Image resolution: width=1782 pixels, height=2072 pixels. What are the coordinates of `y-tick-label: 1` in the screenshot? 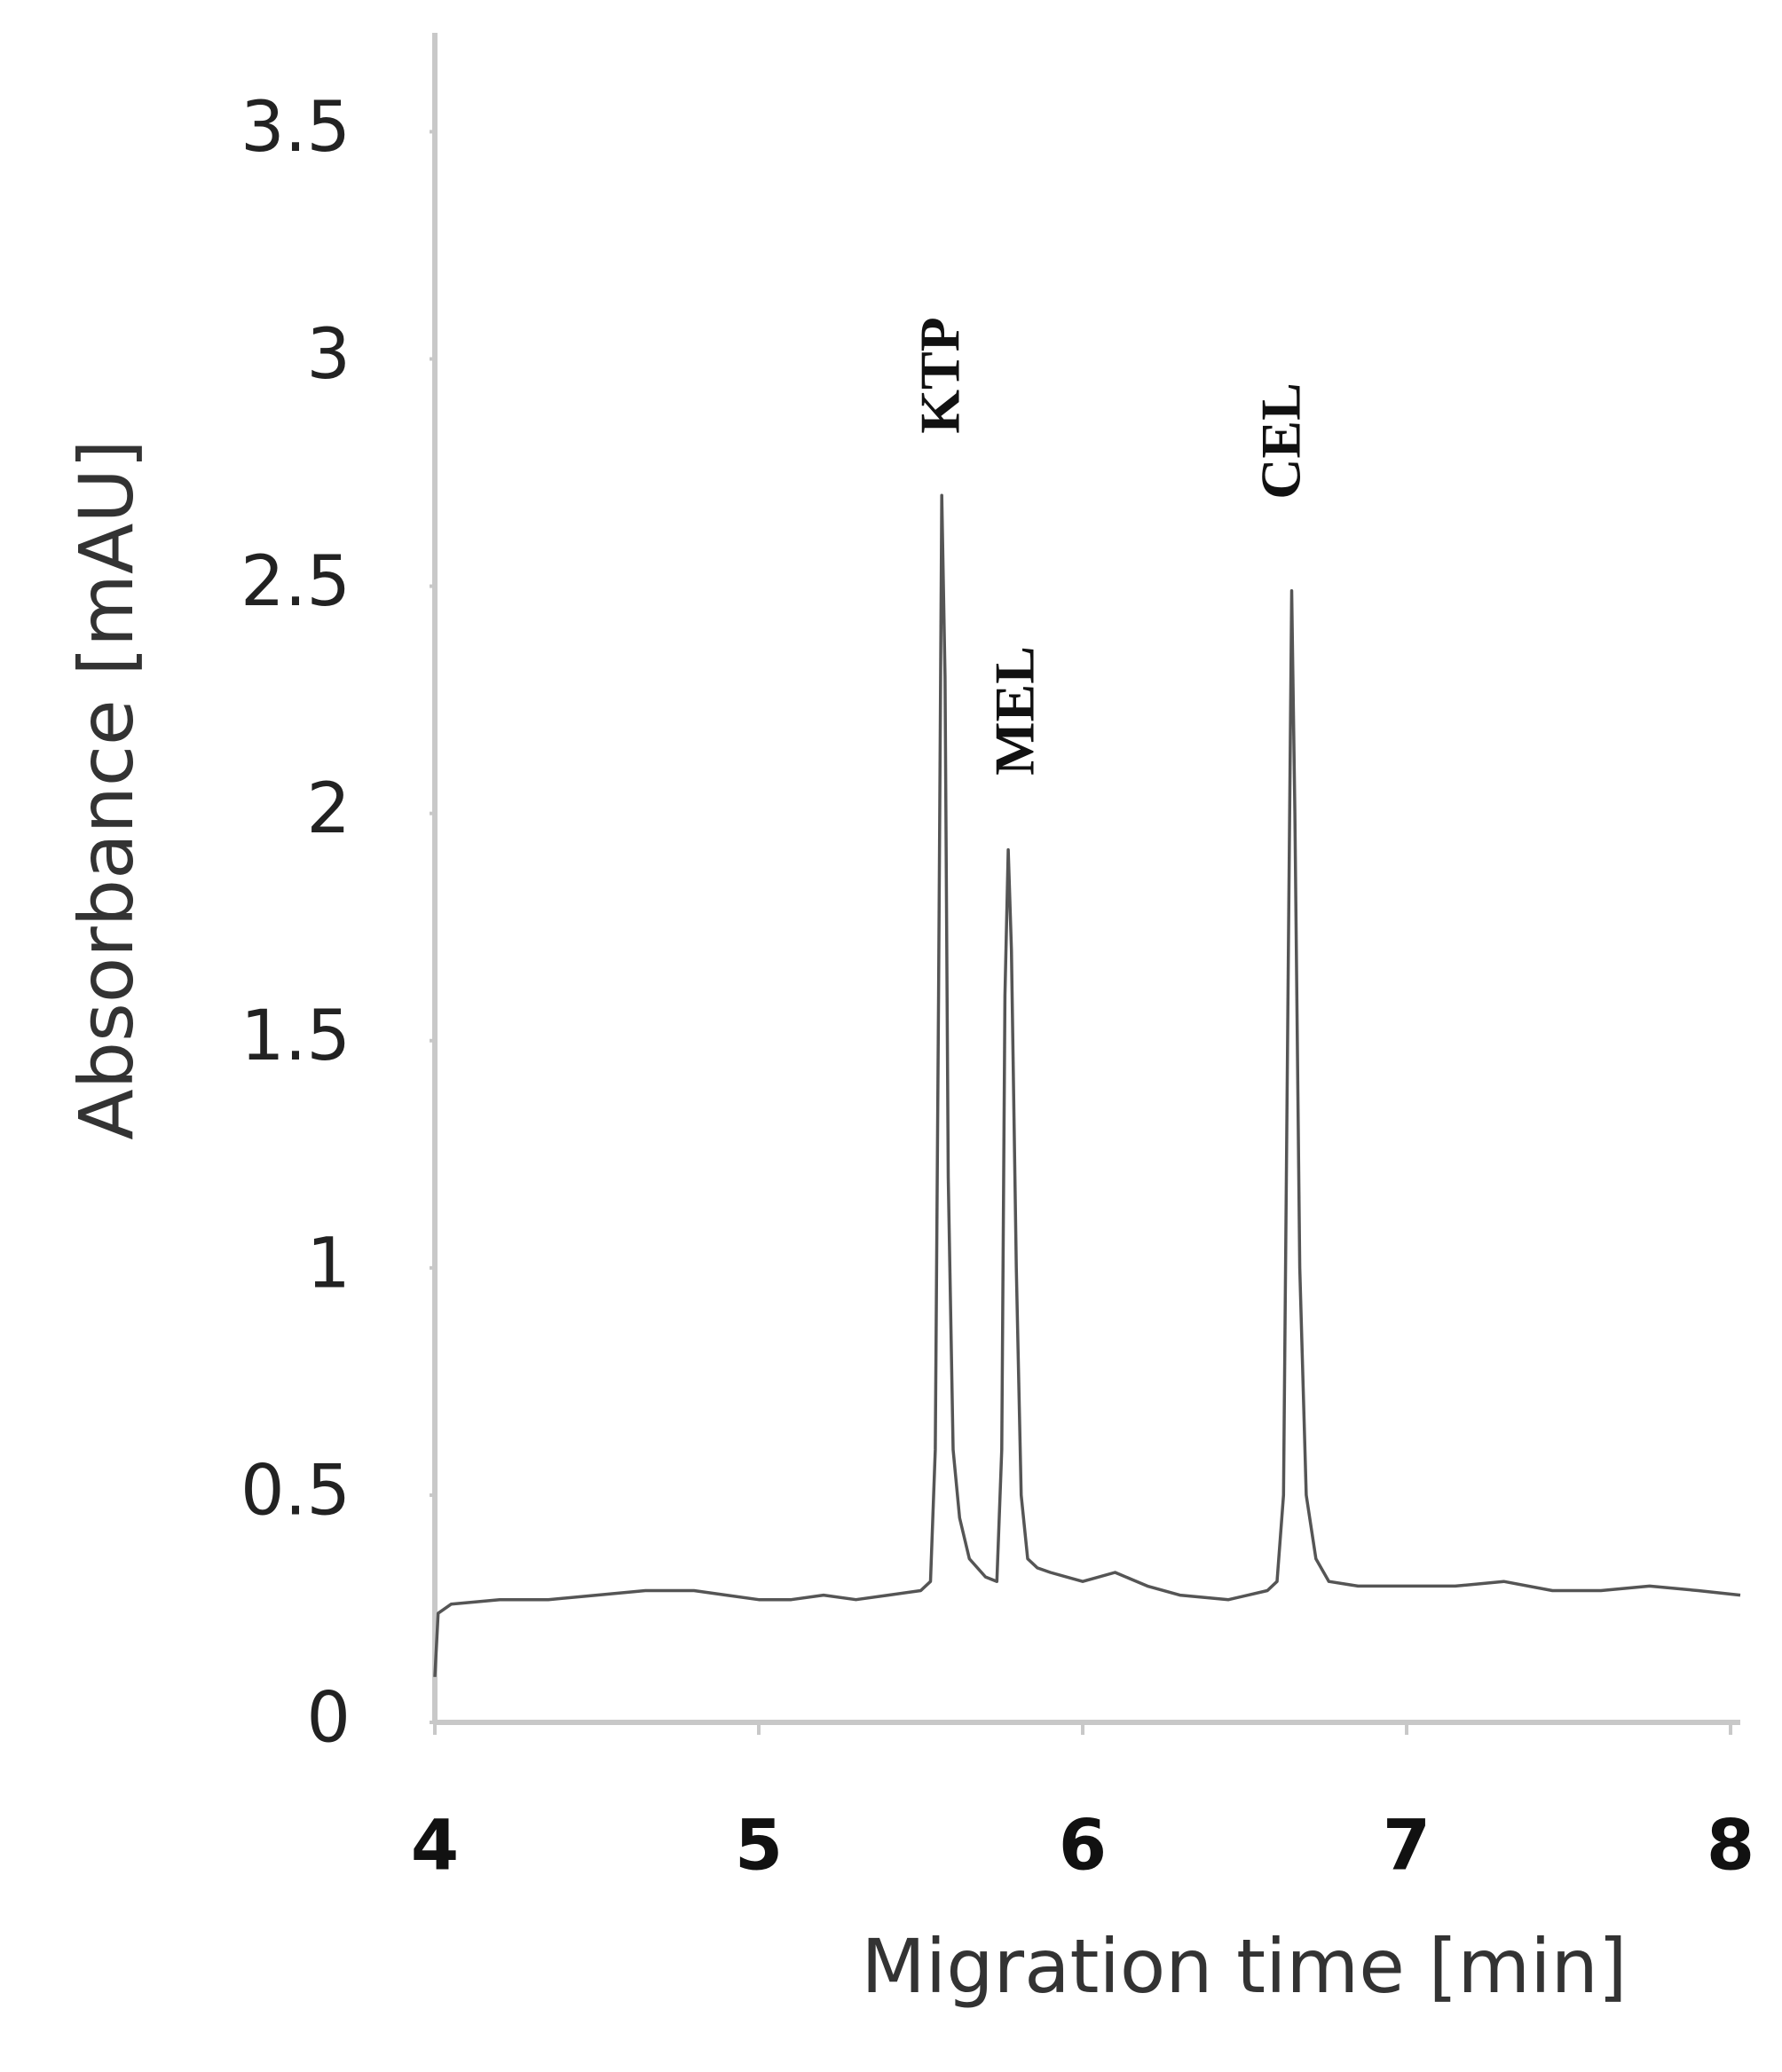 It's located at (328, 1264).